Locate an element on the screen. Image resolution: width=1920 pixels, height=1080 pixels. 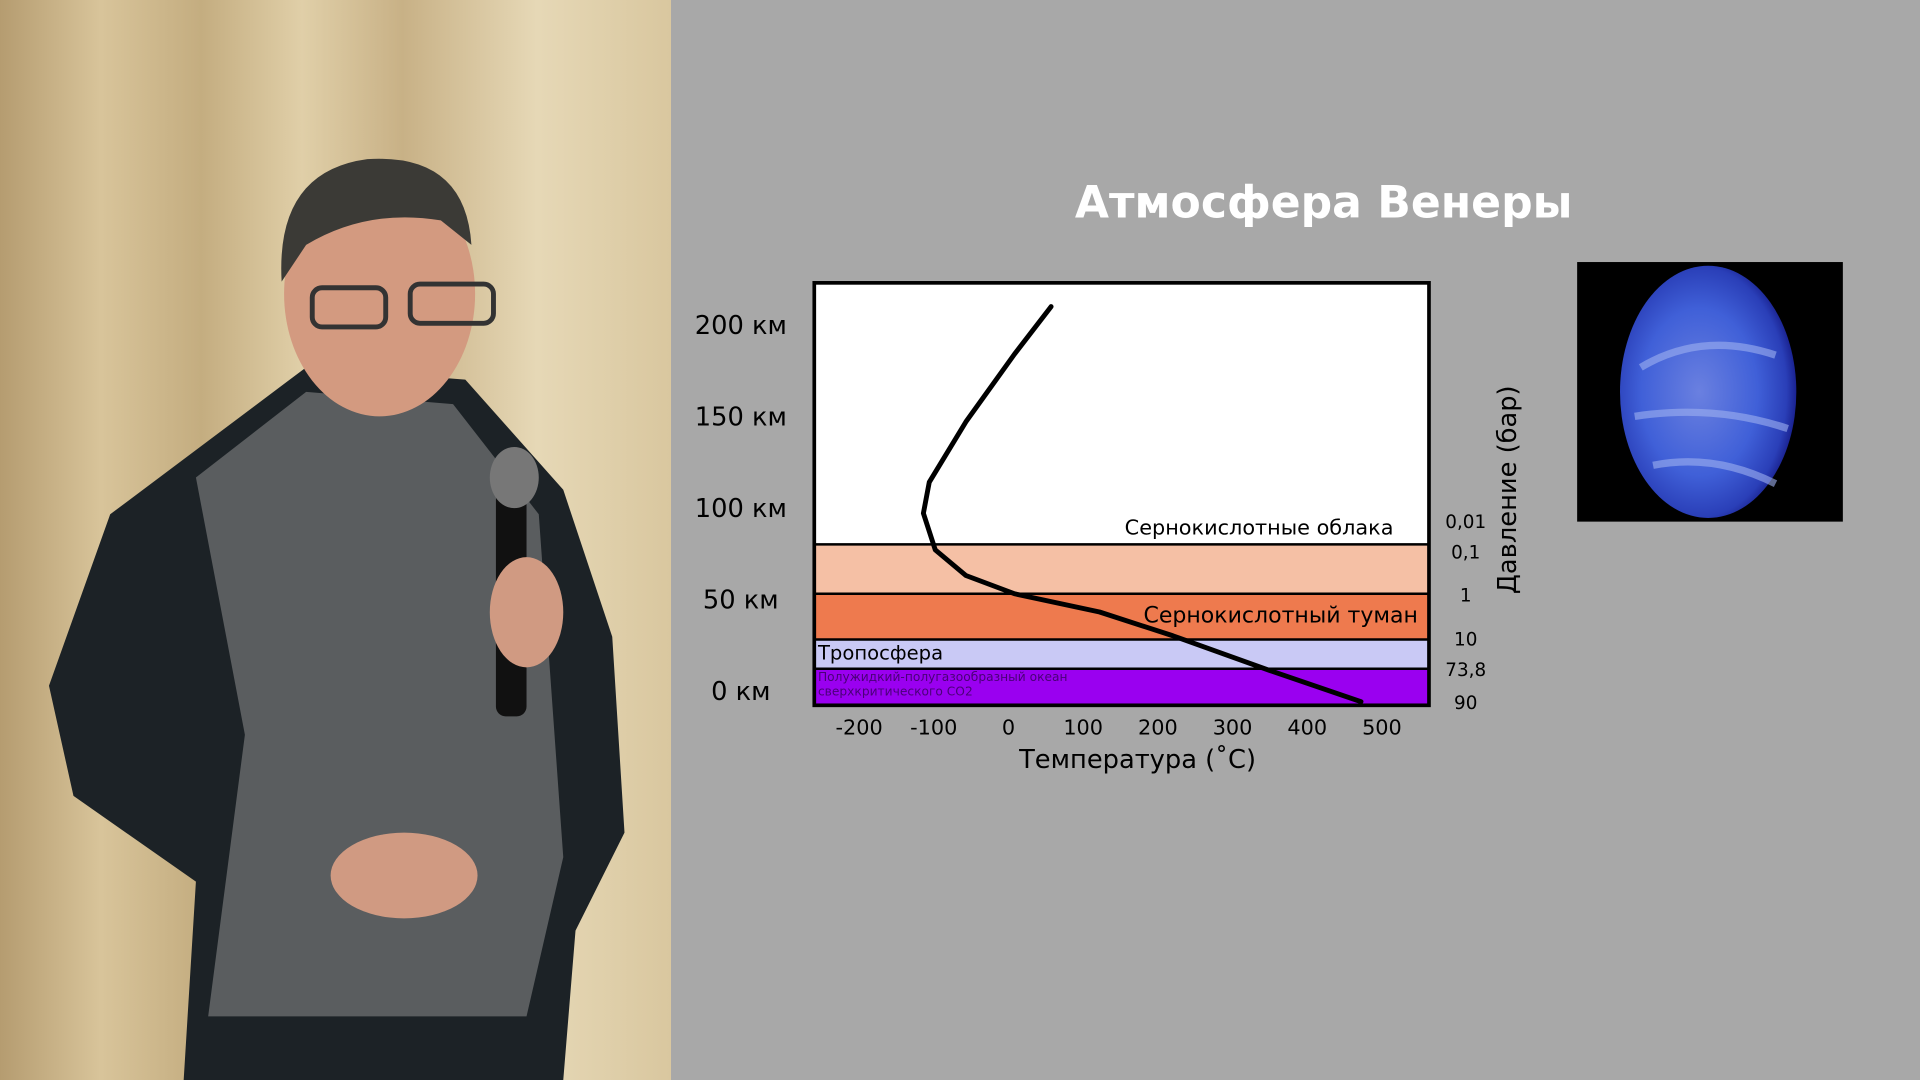
layer-label: сверхкритического CO2 is located at coordinates (895, 691).